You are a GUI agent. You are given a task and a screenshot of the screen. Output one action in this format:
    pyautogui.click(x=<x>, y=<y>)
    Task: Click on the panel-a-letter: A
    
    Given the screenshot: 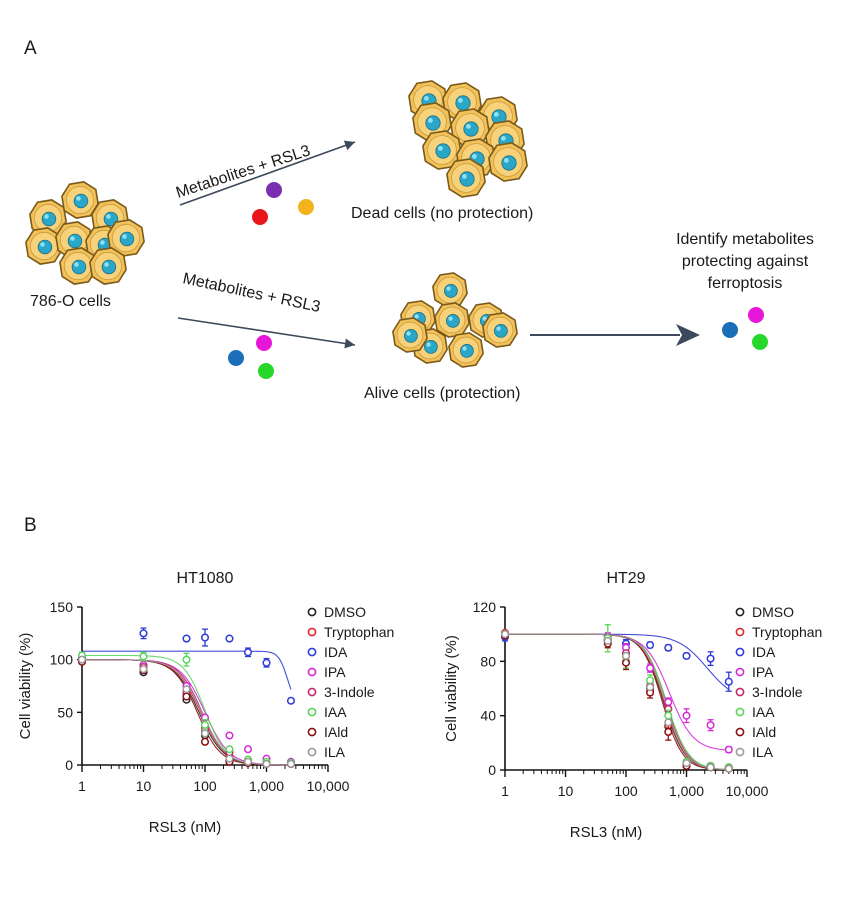 What is the action you would take?
    pyautogui.click(x=30, y=48)
    